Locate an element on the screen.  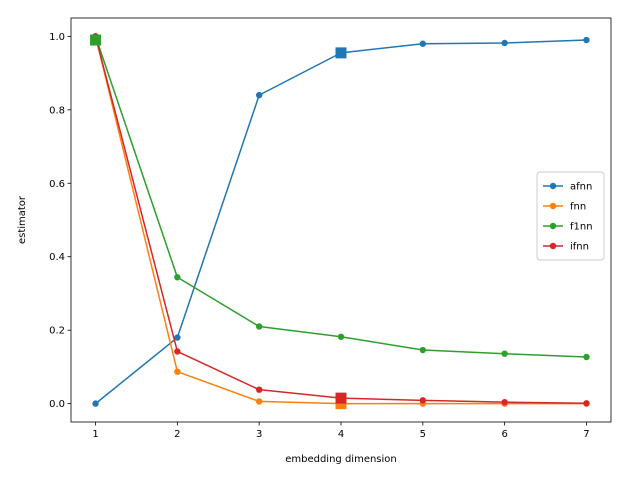
y-axis-label: estimator is located at coordinates (22, 219).